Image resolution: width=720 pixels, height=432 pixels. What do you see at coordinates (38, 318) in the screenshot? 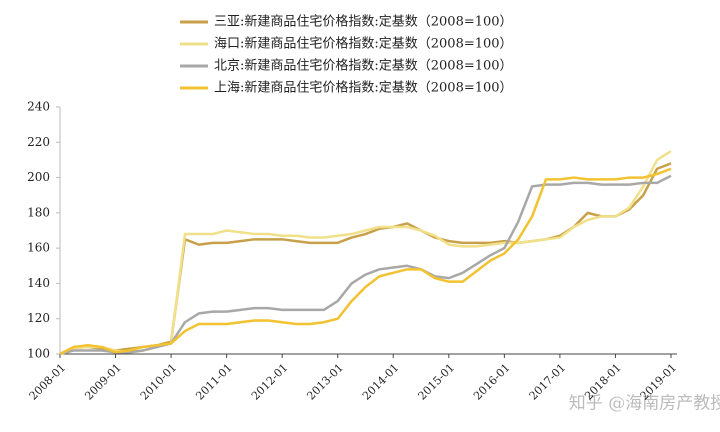
I see `y-tick-label: 120` at bounding box center [38, 318].